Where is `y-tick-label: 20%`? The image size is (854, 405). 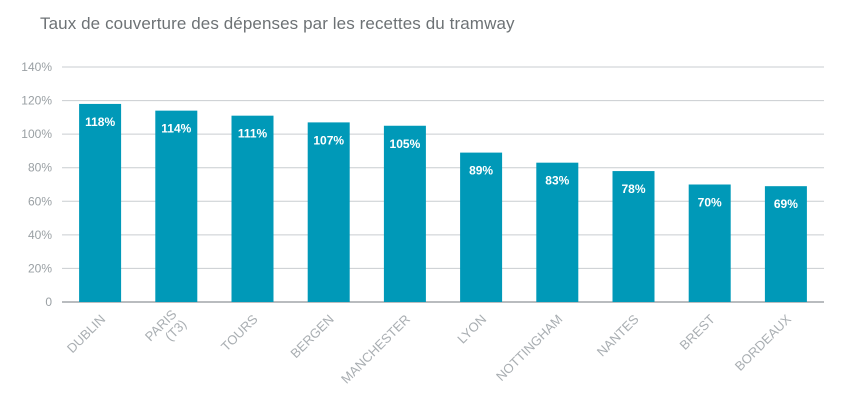 y-tick-label: 20% is located at coordinates (40, 268).